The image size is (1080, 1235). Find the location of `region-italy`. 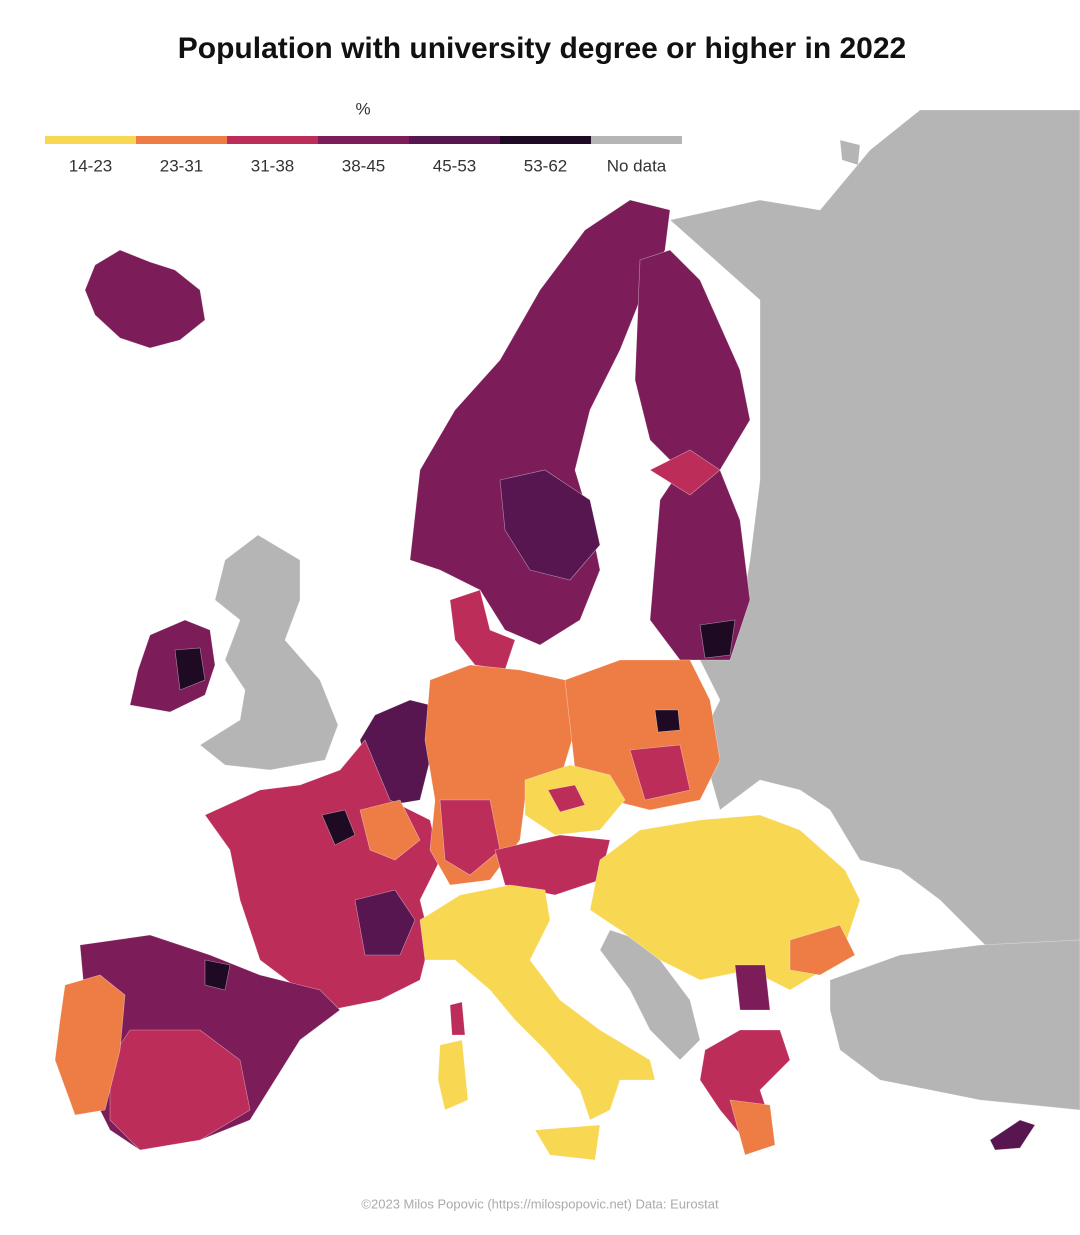

region-italy is located at coordinates (537, 1002).